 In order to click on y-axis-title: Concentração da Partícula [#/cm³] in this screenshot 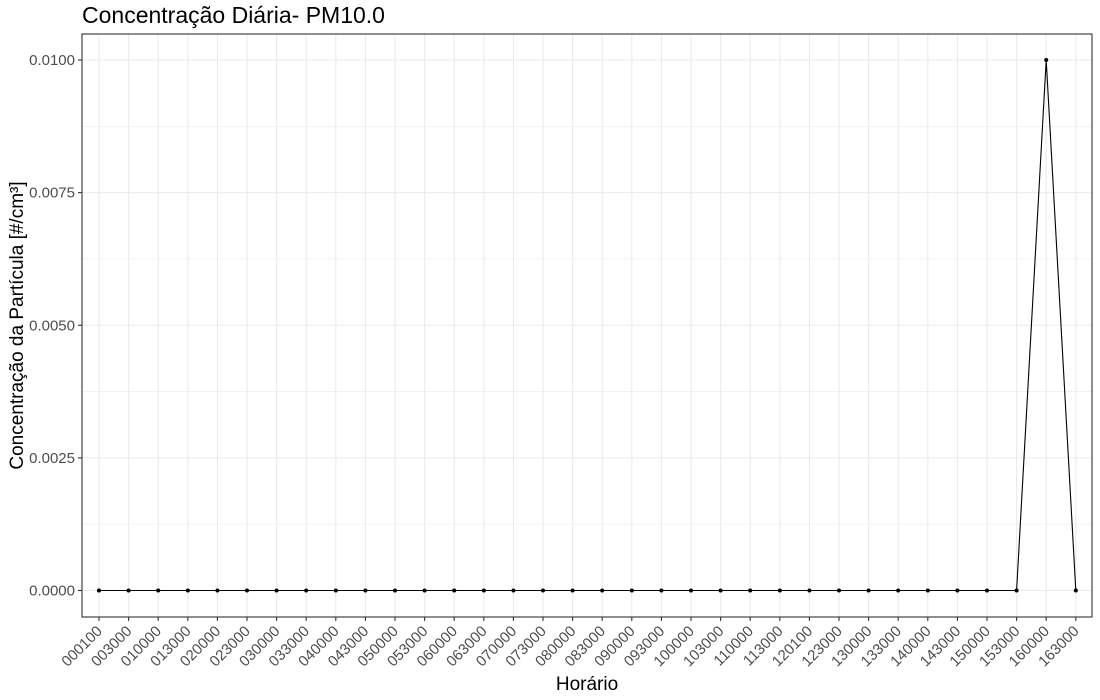, I will do `click(17, 325)`.